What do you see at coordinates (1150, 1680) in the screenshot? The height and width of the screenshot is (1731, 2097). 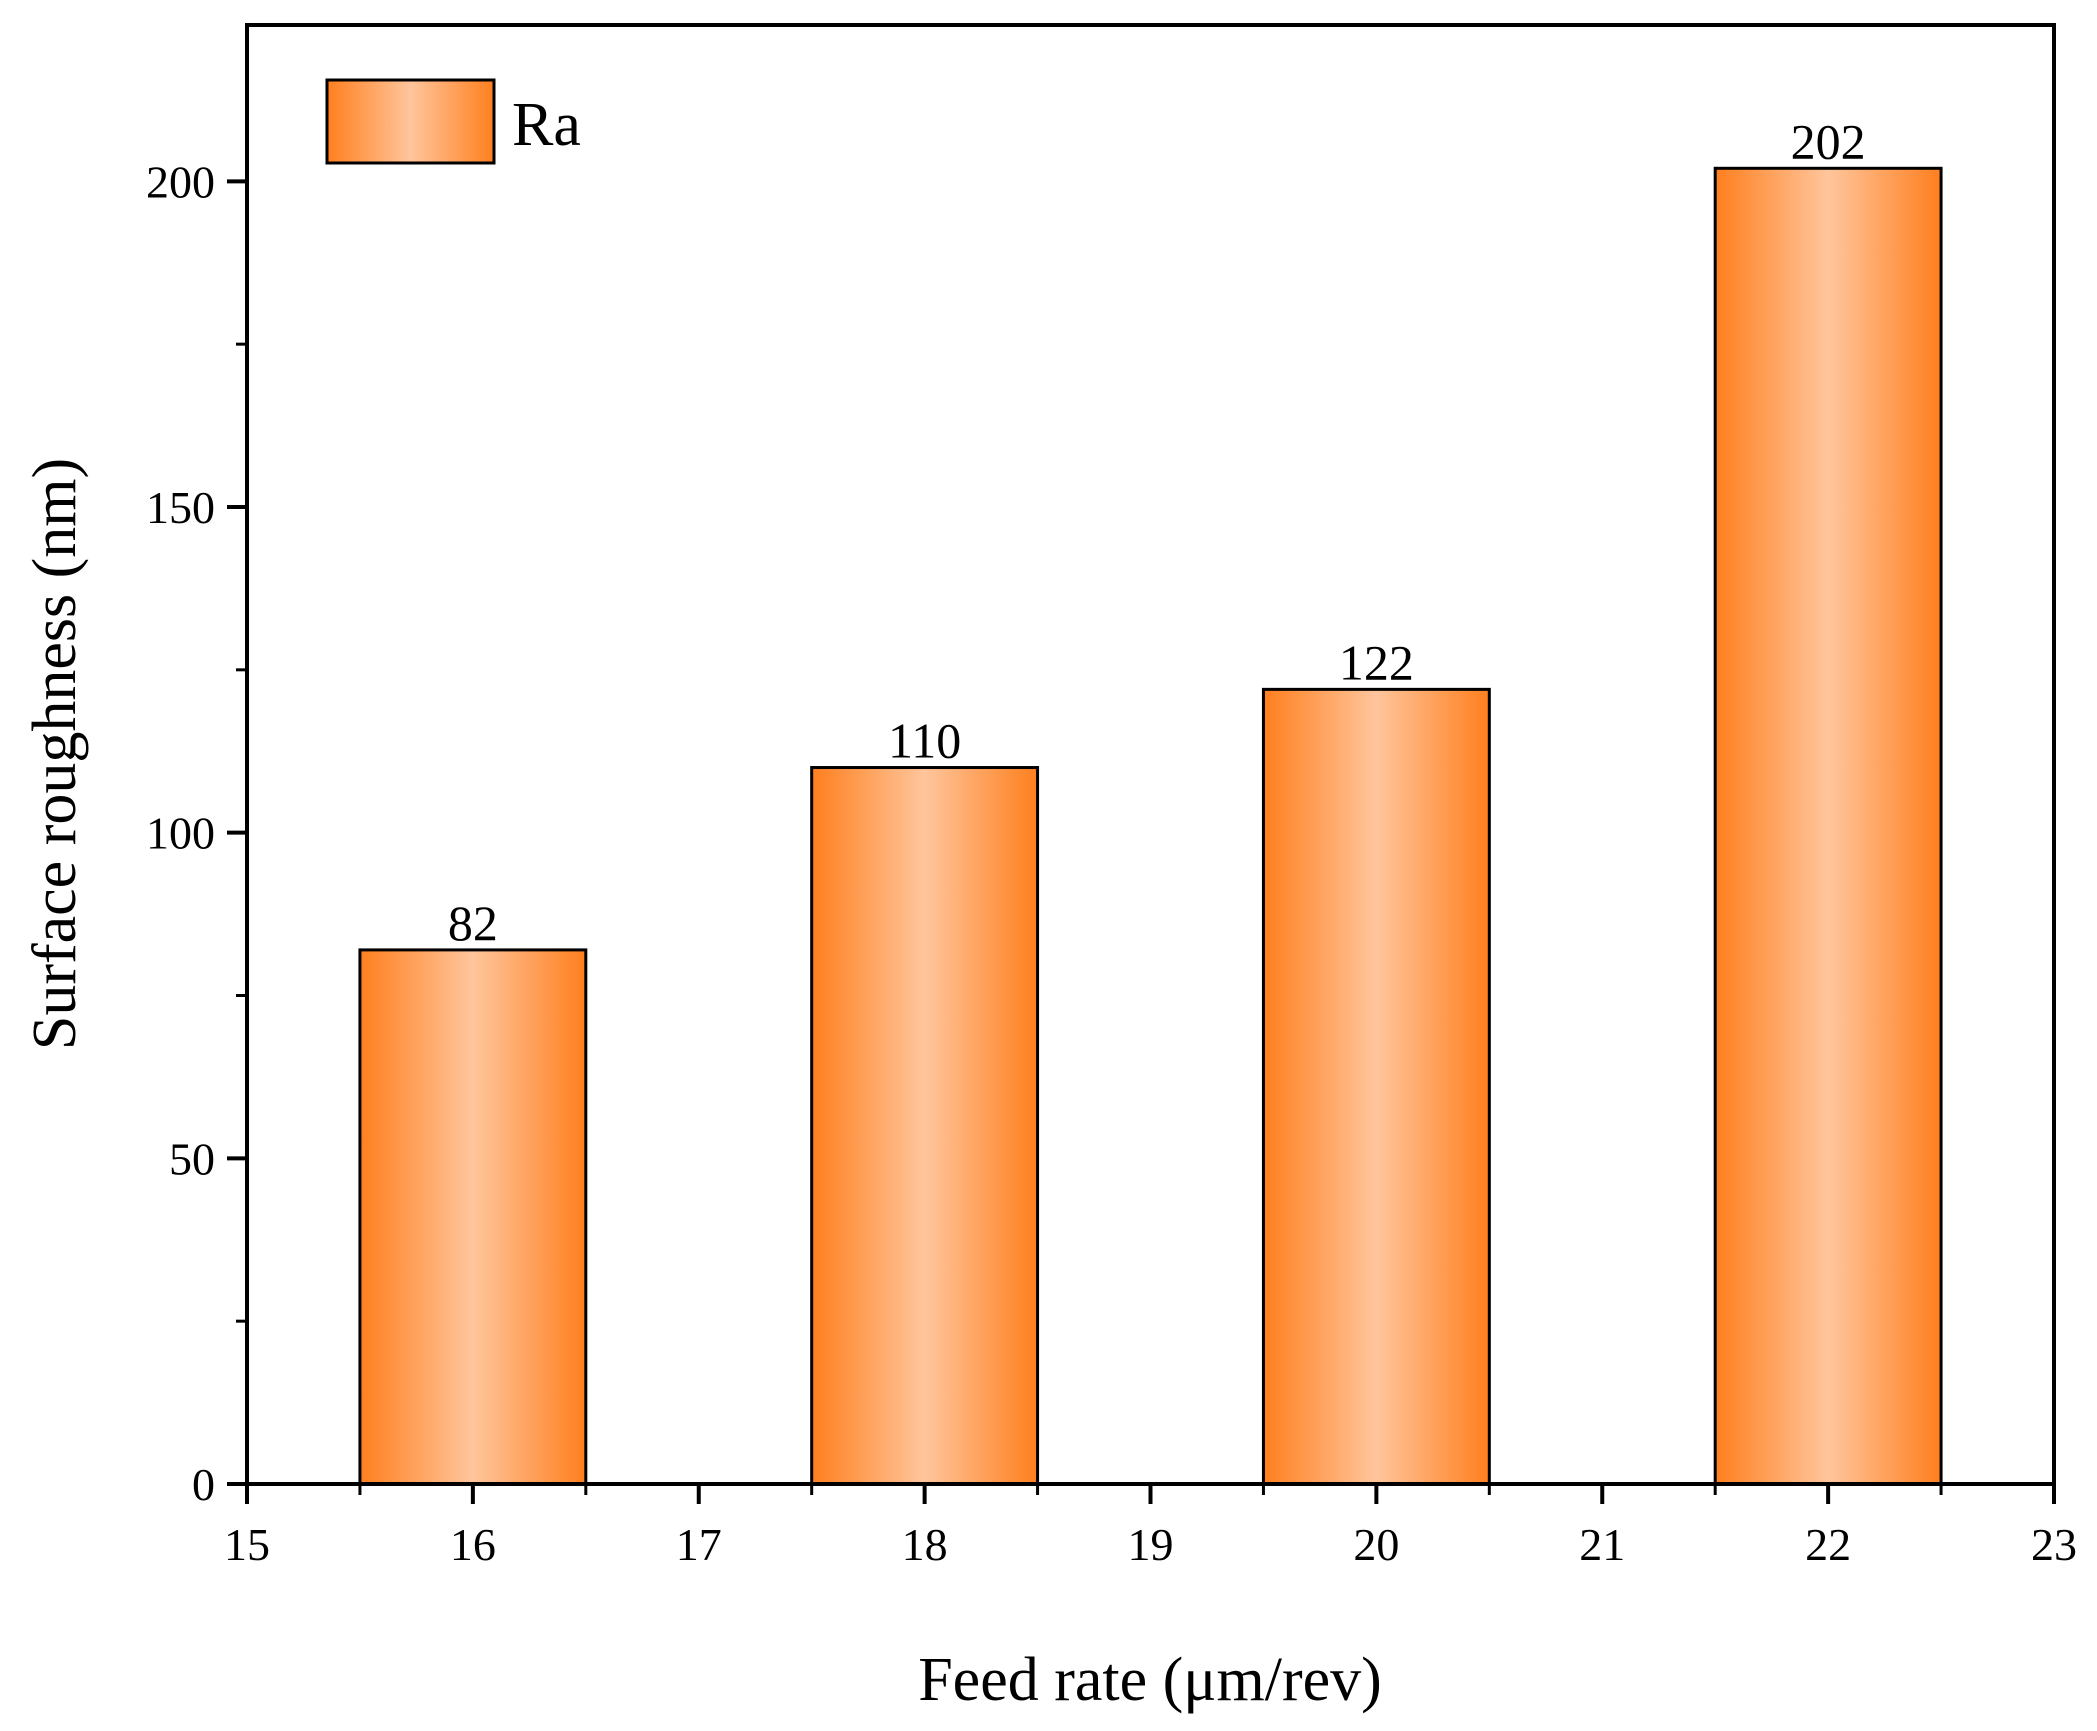 I see `x-axis-title: Feed rate (μm/rev)` at bounding box center [1150, 1680].